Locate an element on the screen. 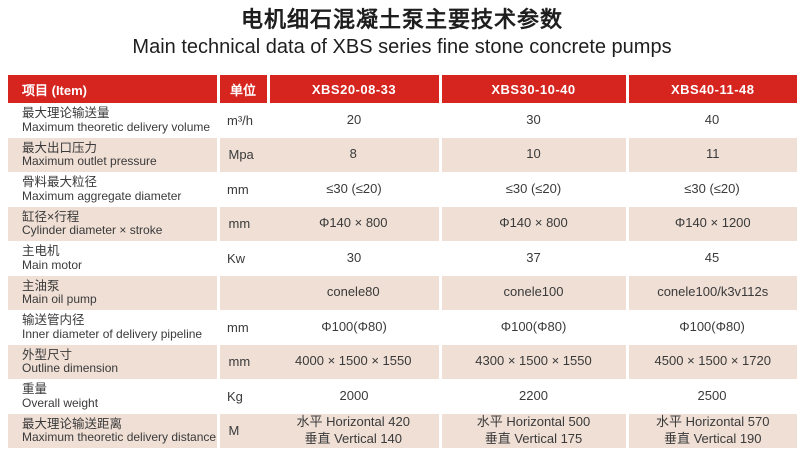  row-label-en: Cylinder diameter × stroke is located at coordinates (92, 230).